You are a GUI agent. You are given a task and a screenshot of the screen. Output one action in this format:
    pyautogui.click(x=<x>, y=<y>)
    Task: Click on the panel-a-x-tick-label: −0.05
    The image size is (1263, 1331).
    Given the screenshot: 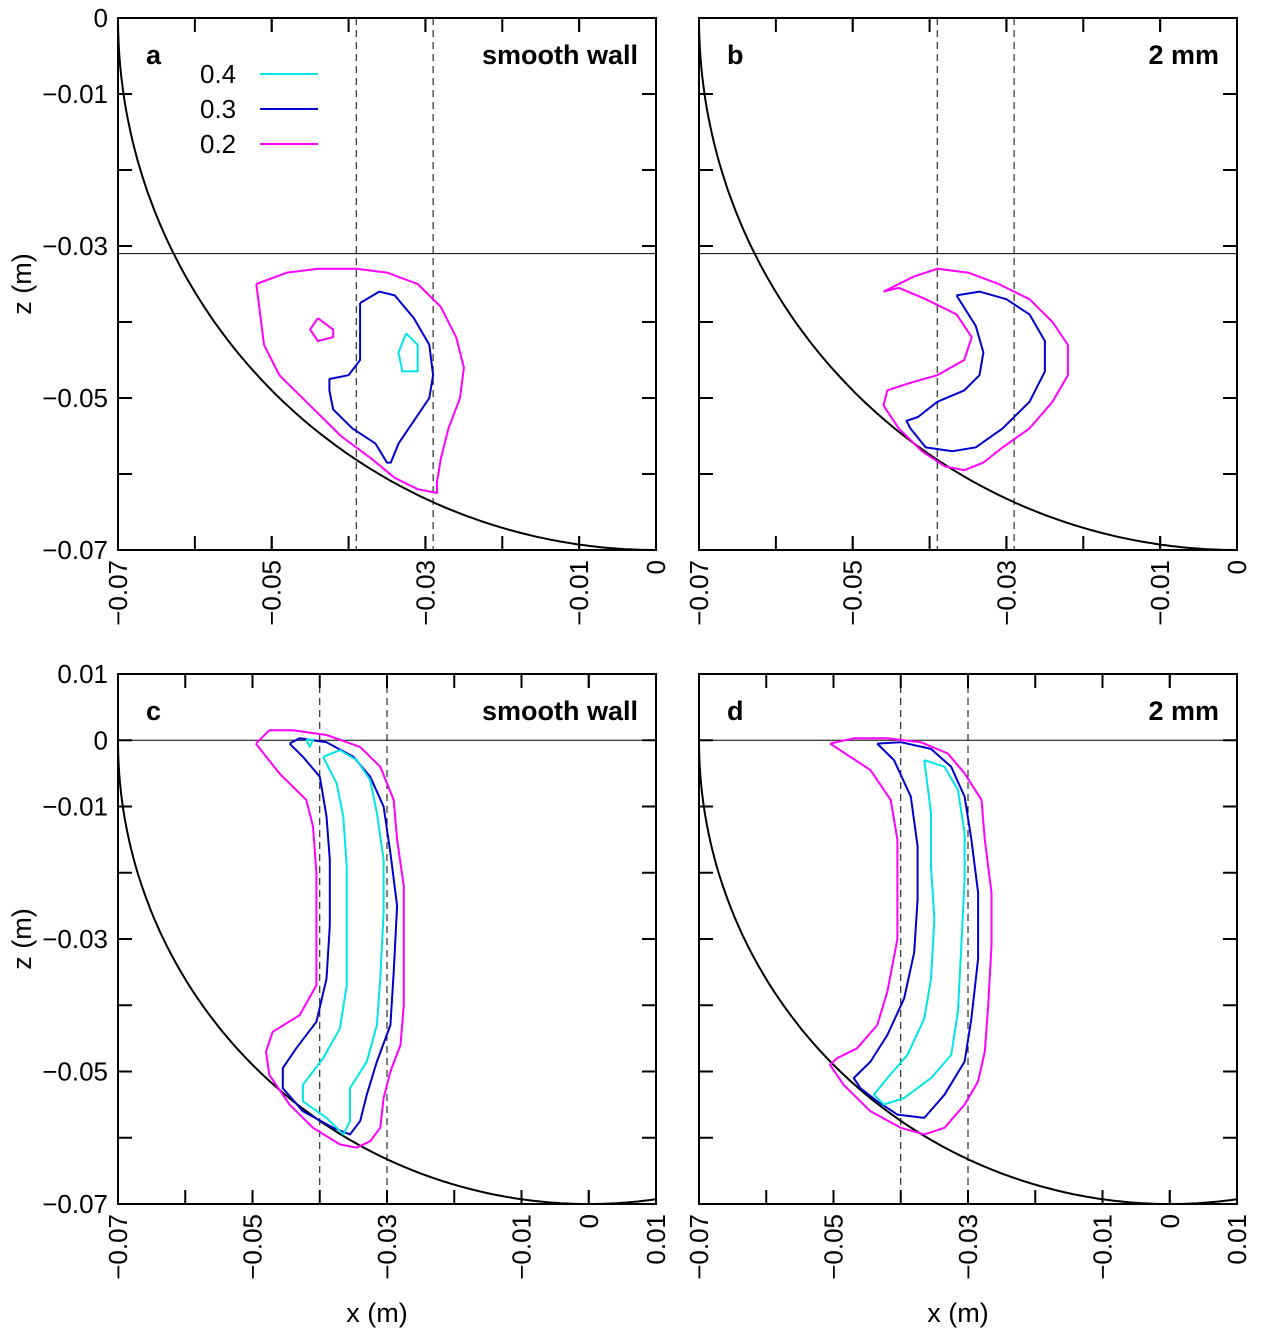 What is the action you would take?
    pyautogui.click(x=272, y=593)
    